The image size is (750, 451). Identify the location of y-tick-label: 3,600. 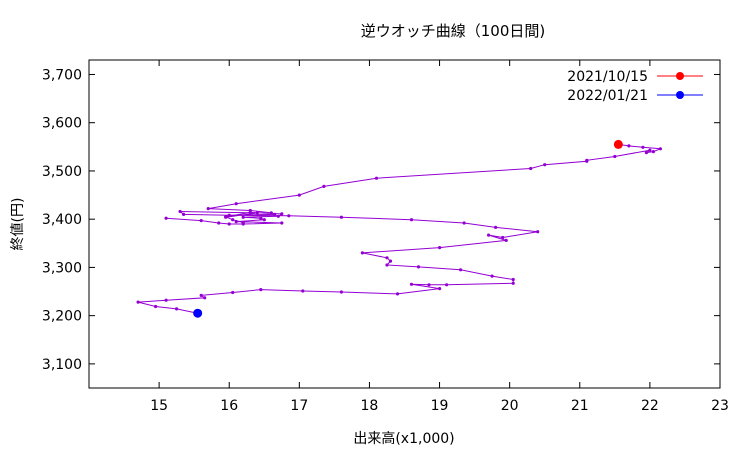
(62, 124).